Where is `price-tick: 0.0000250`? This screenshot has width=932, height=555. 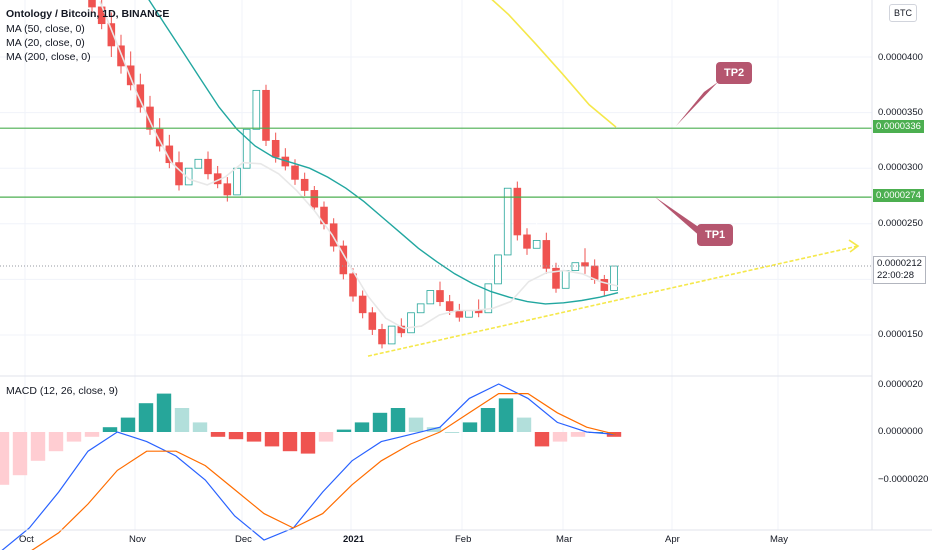 price-tick: 0.0000250 is located at coordinates (900, 223).